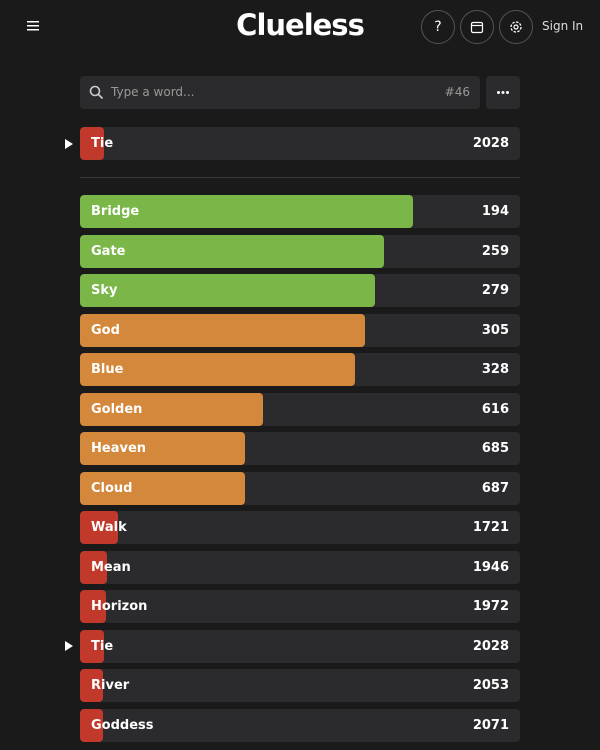  Describe the element at coordinates (300, 488) in the screenshot. I see `guess-row: Cloud 687` at that location.